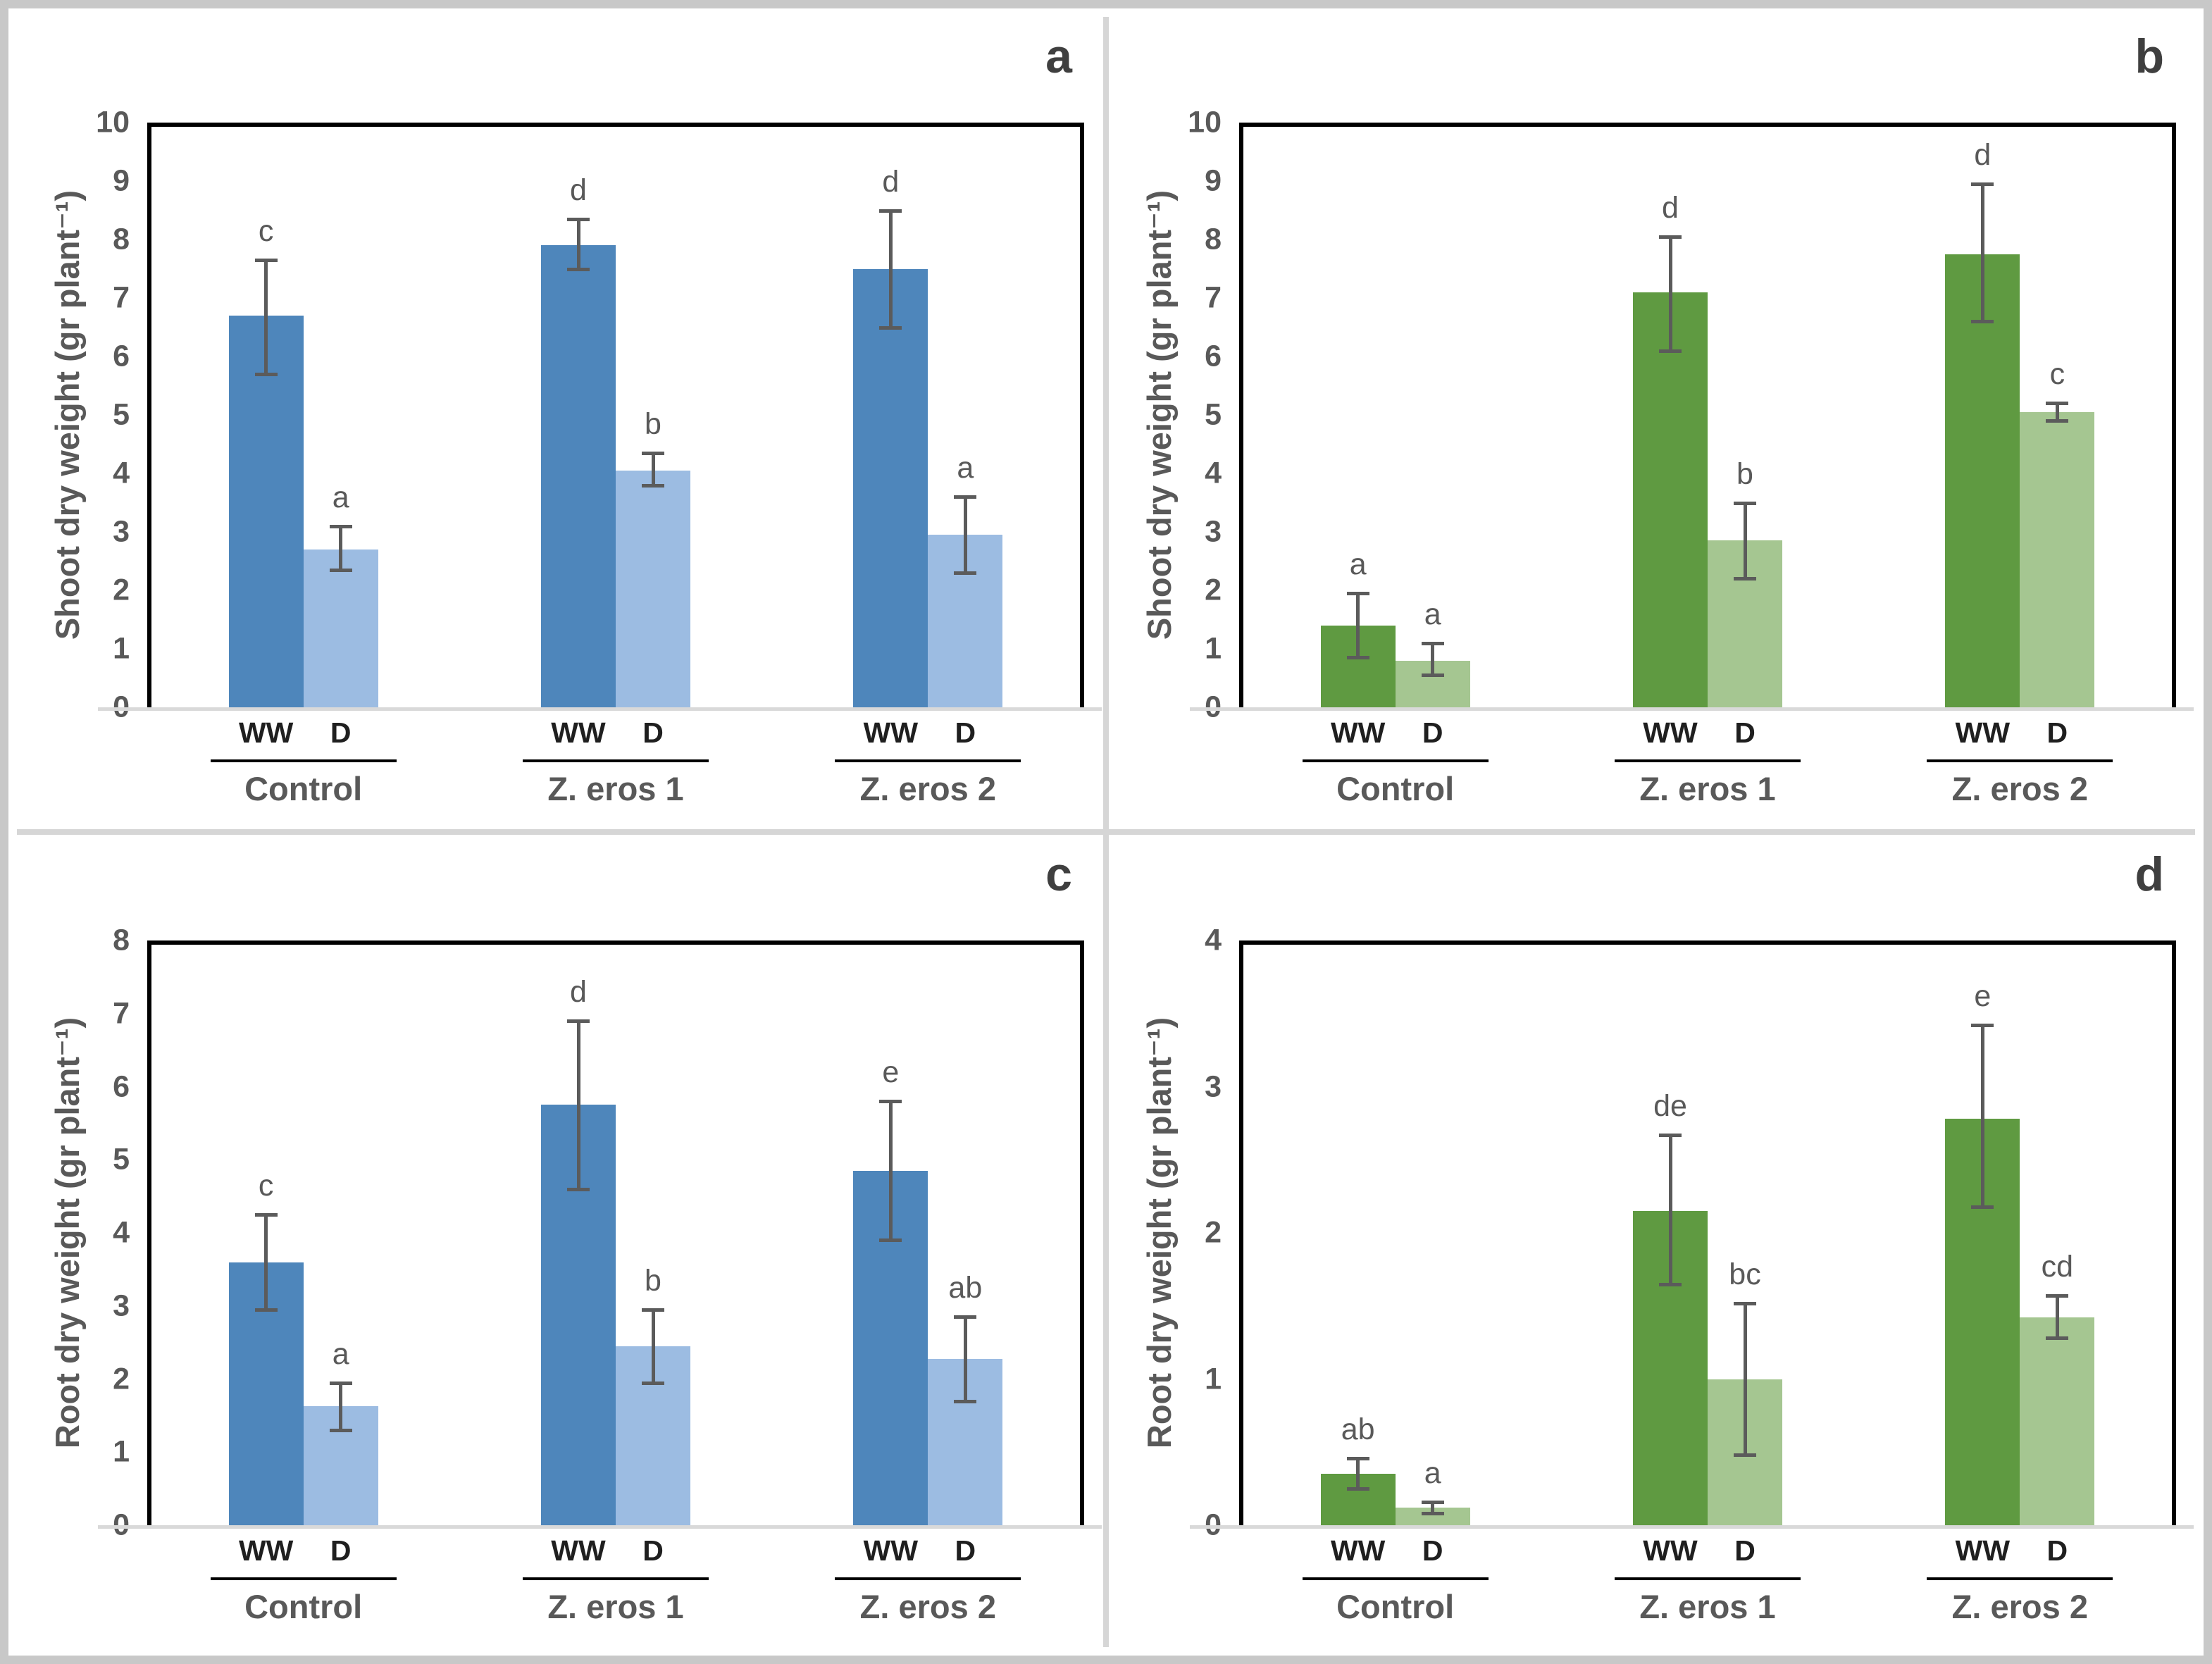 This screenshot has width=2212, height=1664. What do you see at coordinates (1205, 122) in the screenshot?
I see `y-tick-label: 10` at bounding box center [1205, 122].